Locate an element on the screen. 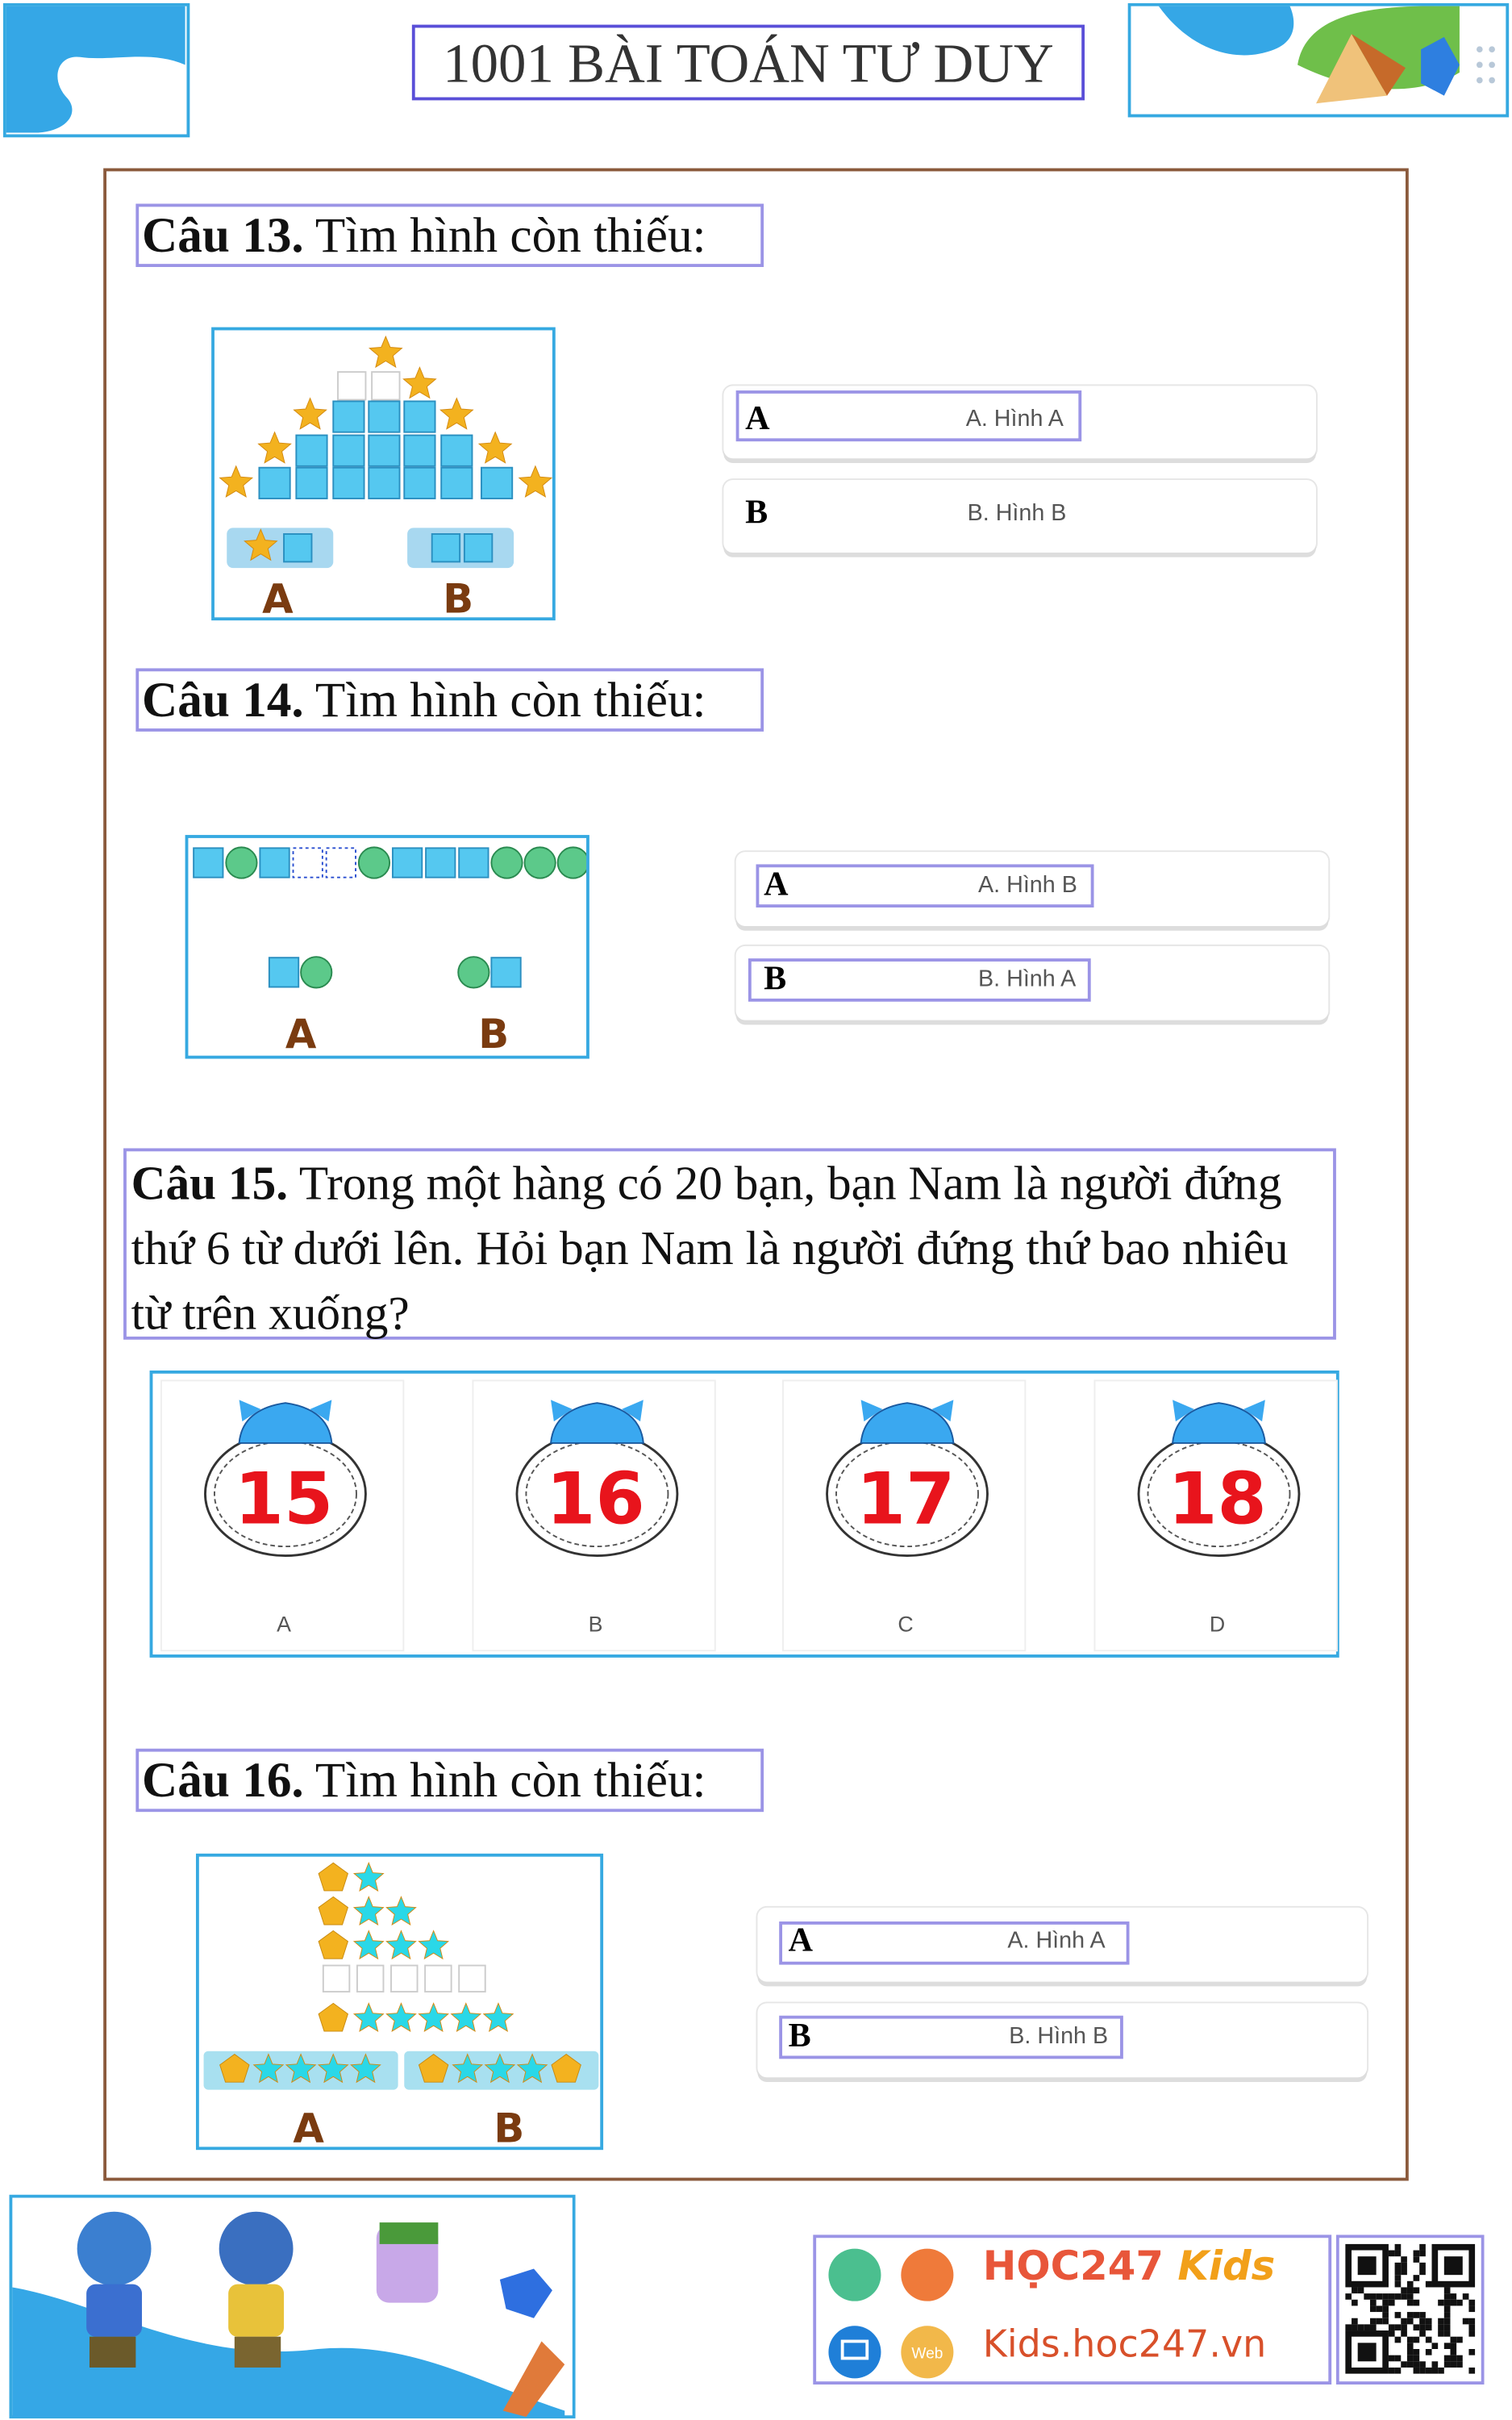  question-heading: Câu 14. Tìm hình còn thiếu: is located at coordinates (449, 700).